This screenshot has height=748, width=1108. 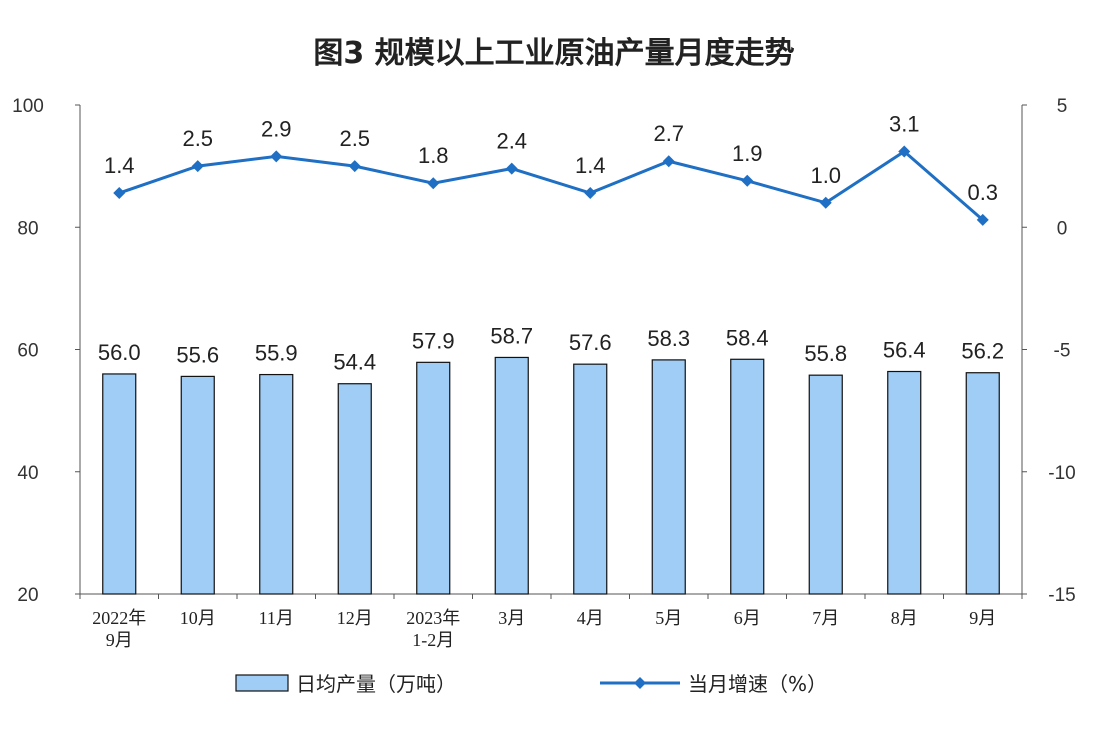 I want to click on bar-value-label: 55.9, so click(x=276, y=353).